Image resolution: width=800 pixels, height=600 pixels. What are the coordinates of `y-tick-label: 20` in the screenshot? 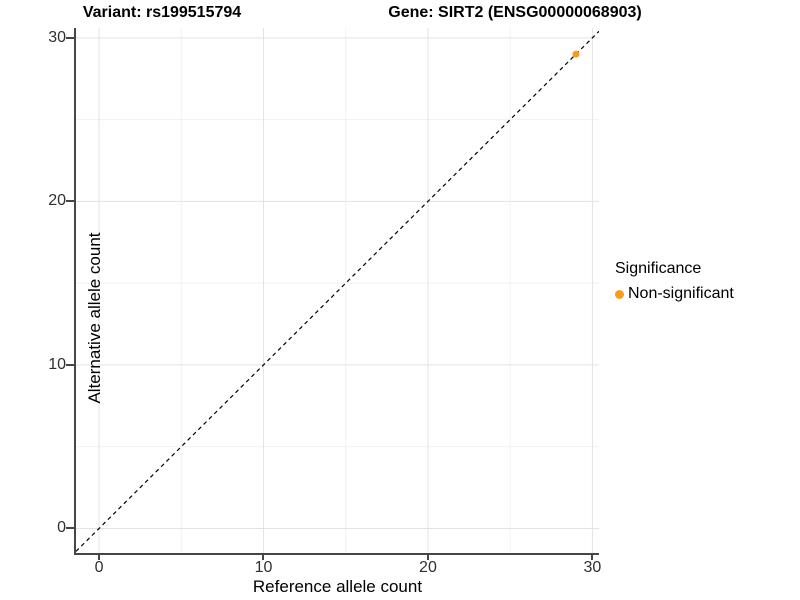 It's located at (57, 201).